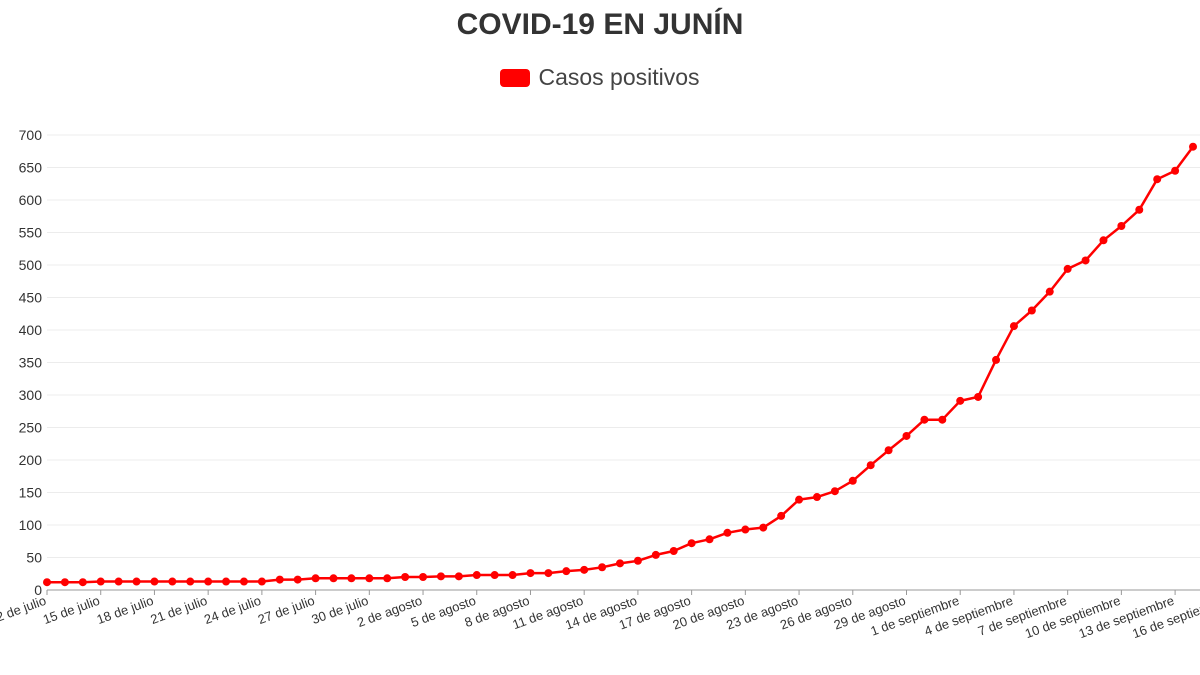  What do you see at coordinates (31, 265) in the screenshot?
I see `y-tick-label: 500` at bounding box center [31, 265].